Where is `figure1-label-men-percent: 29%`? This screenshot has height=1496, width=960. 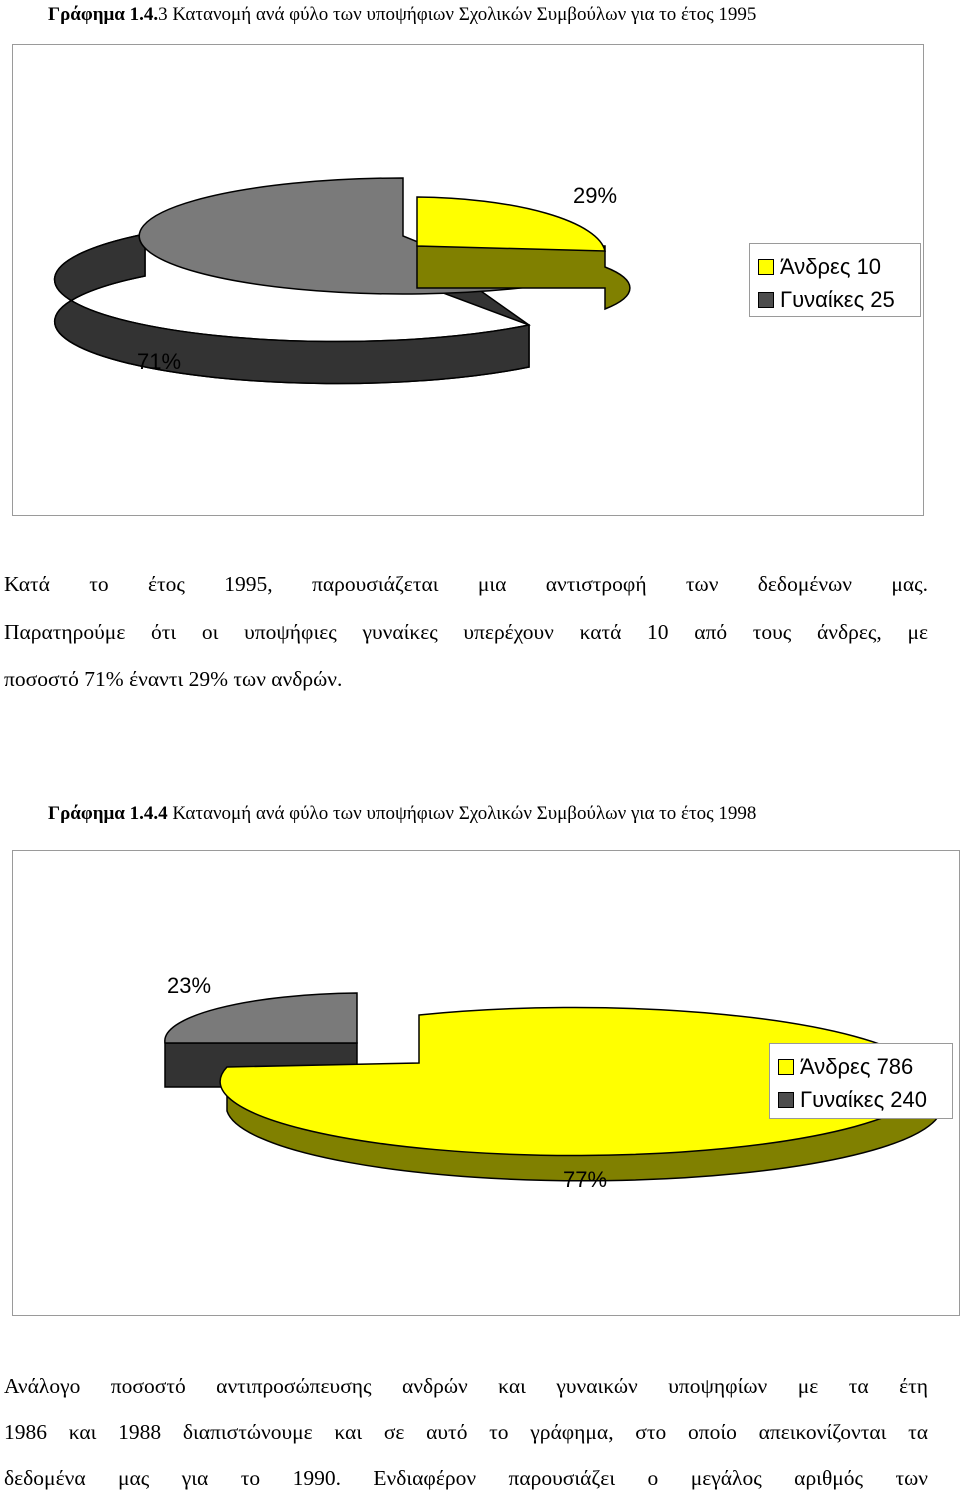
figure1-label-men-percent: 29% is located at coordinates (595, 195).